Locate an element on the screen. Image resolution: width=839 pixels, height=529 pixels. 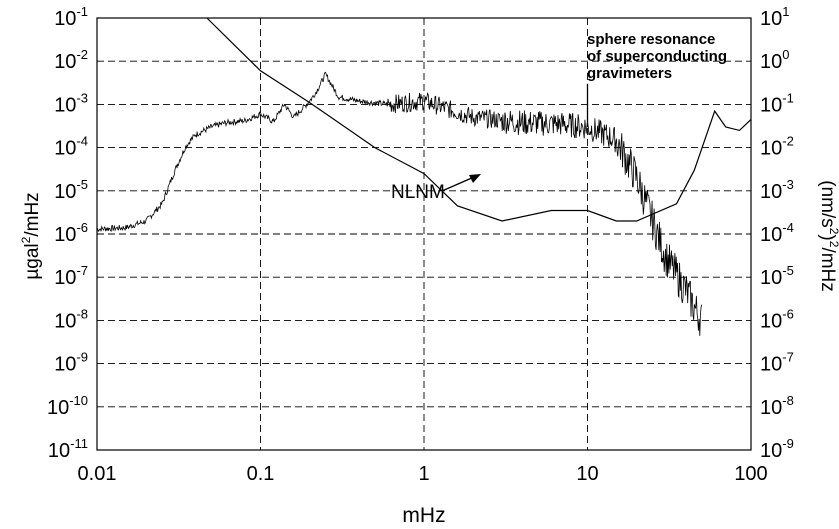
resonance-line-2: of superconducting is located at coordinates (657, 56).